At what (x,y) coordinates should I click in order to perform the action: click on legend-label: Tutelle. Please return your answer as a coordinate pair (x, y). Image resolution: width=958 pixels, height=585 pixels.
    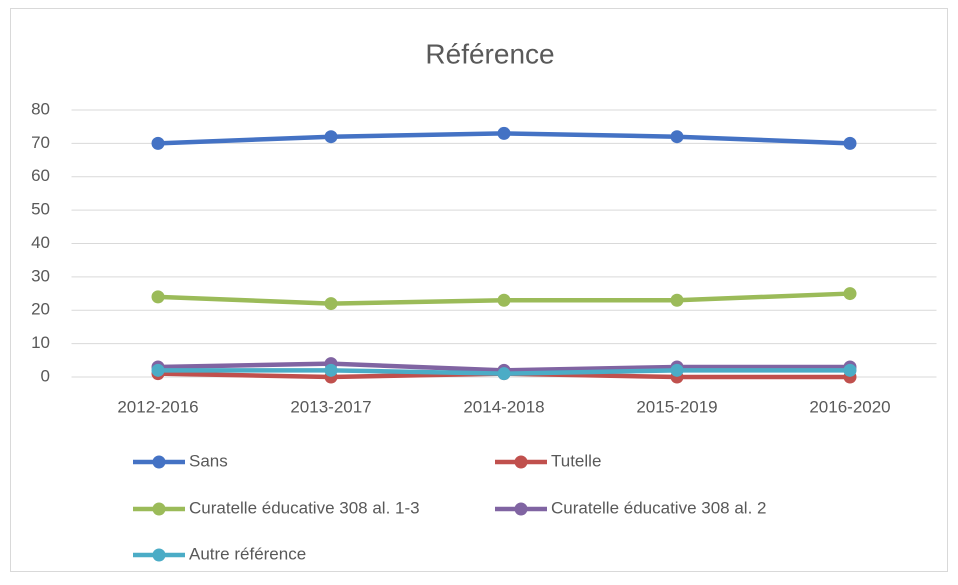
    Looking at the image, I should click on (576, 460).